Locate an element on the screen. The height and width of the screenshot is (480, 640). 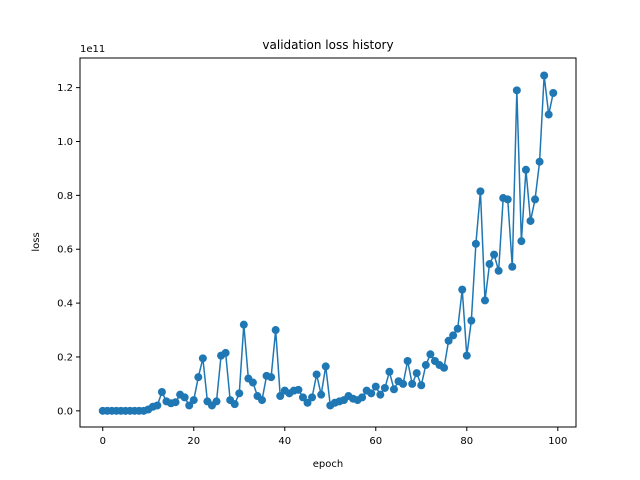
y-offset-label: 1e11 is located at coordinates (92, 49).